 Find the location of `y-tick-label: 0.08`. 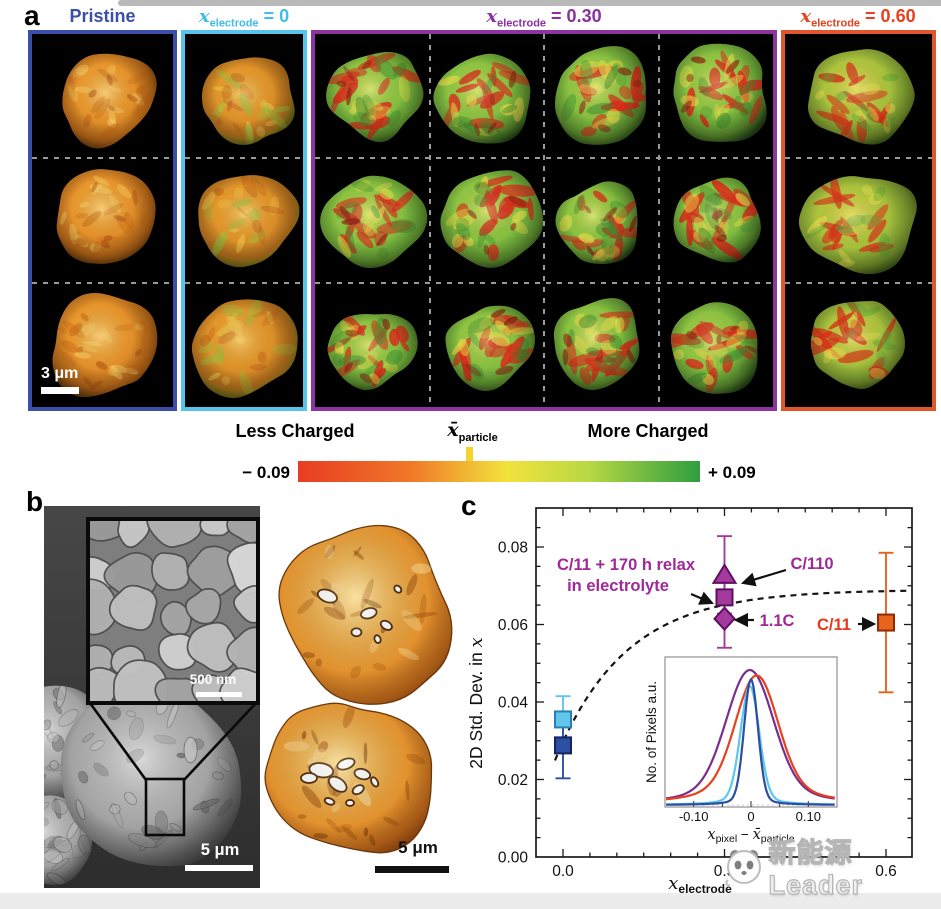

y-tick-label: 0.08 is located at coordinates (513, 548).